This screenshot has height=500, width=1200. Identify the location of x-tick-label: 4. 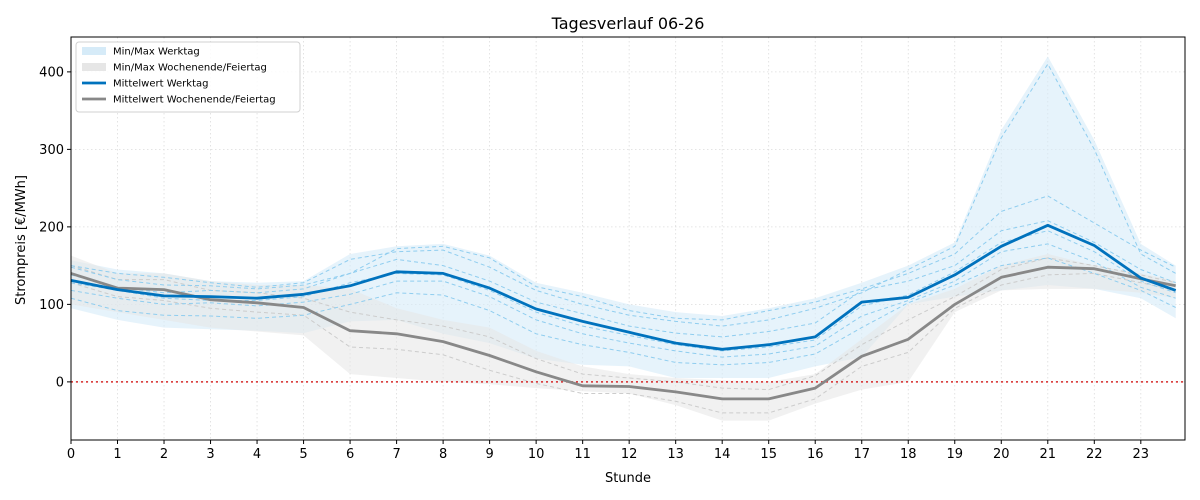
(257, 454).